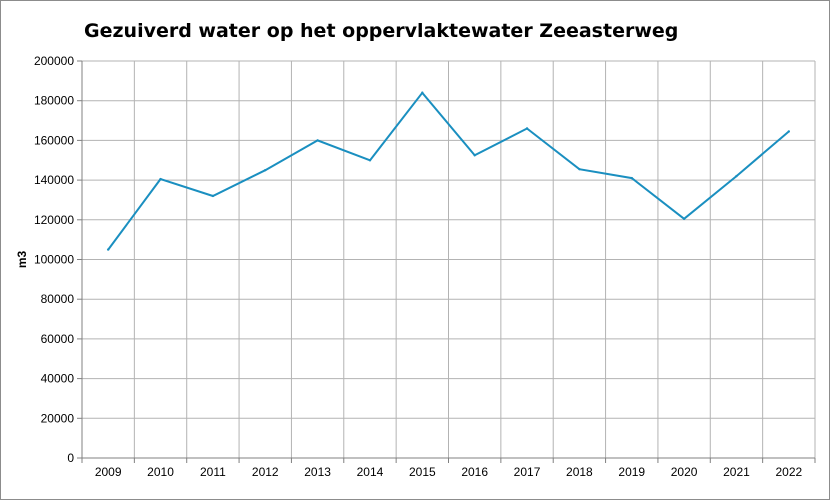 The image size is (830, 500). I want to click on x-tick-label: 2016, so click(474, 472).